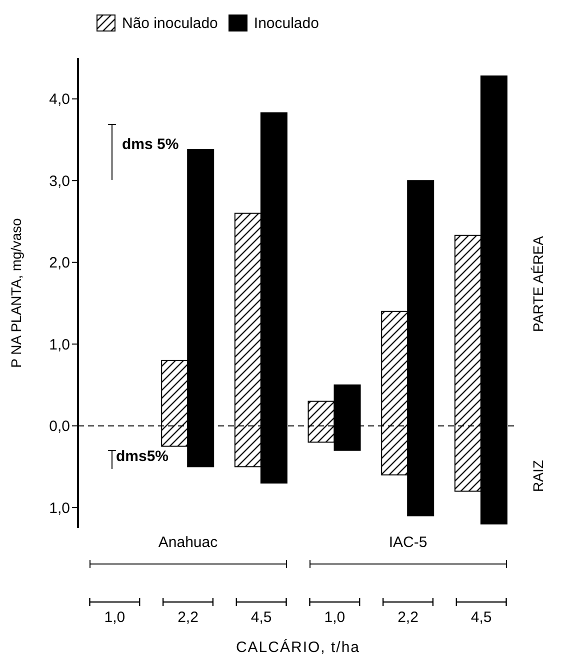 The width and height of the screenshot is (578, 672). Describe the element at coordinates (188, 542) in the screenshot. I see `text: Anahuac` at that location.